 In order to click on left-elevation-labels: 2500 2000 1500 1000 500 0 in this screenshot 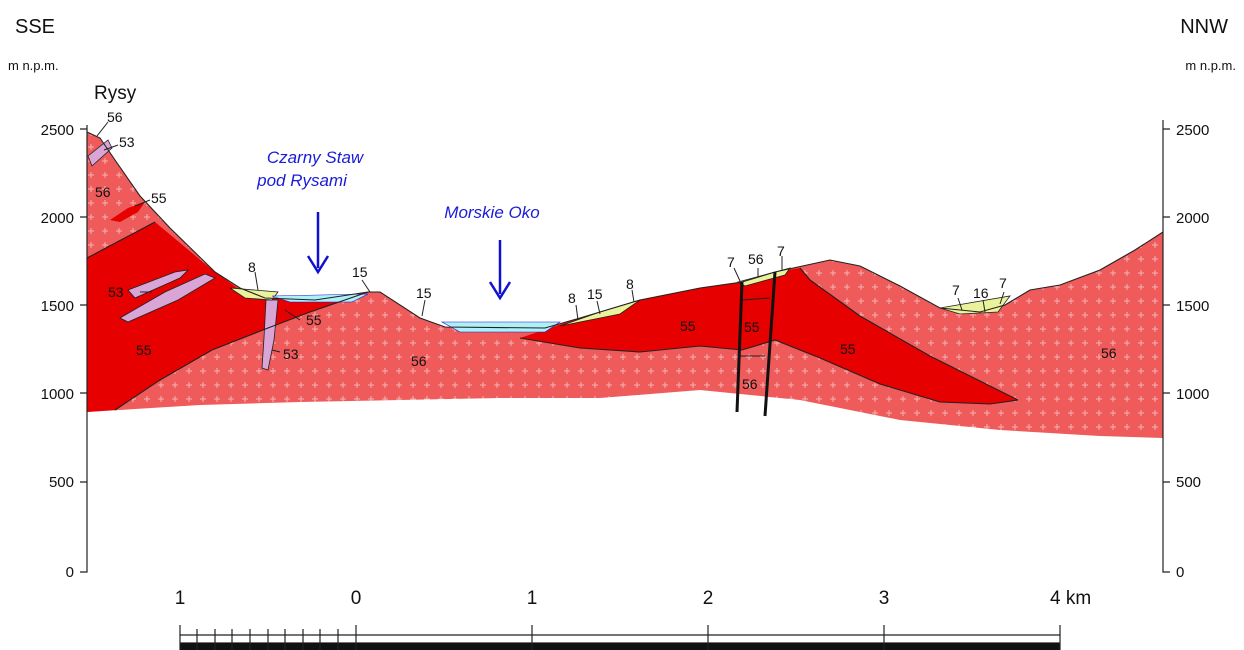, I will do `click(57, 351)`.